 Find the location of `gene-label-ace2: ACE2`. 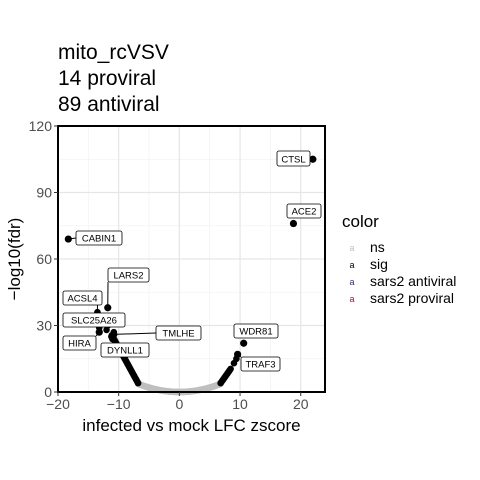

gene-label-ace2: ACE2 is located at coordinates (304, 212).